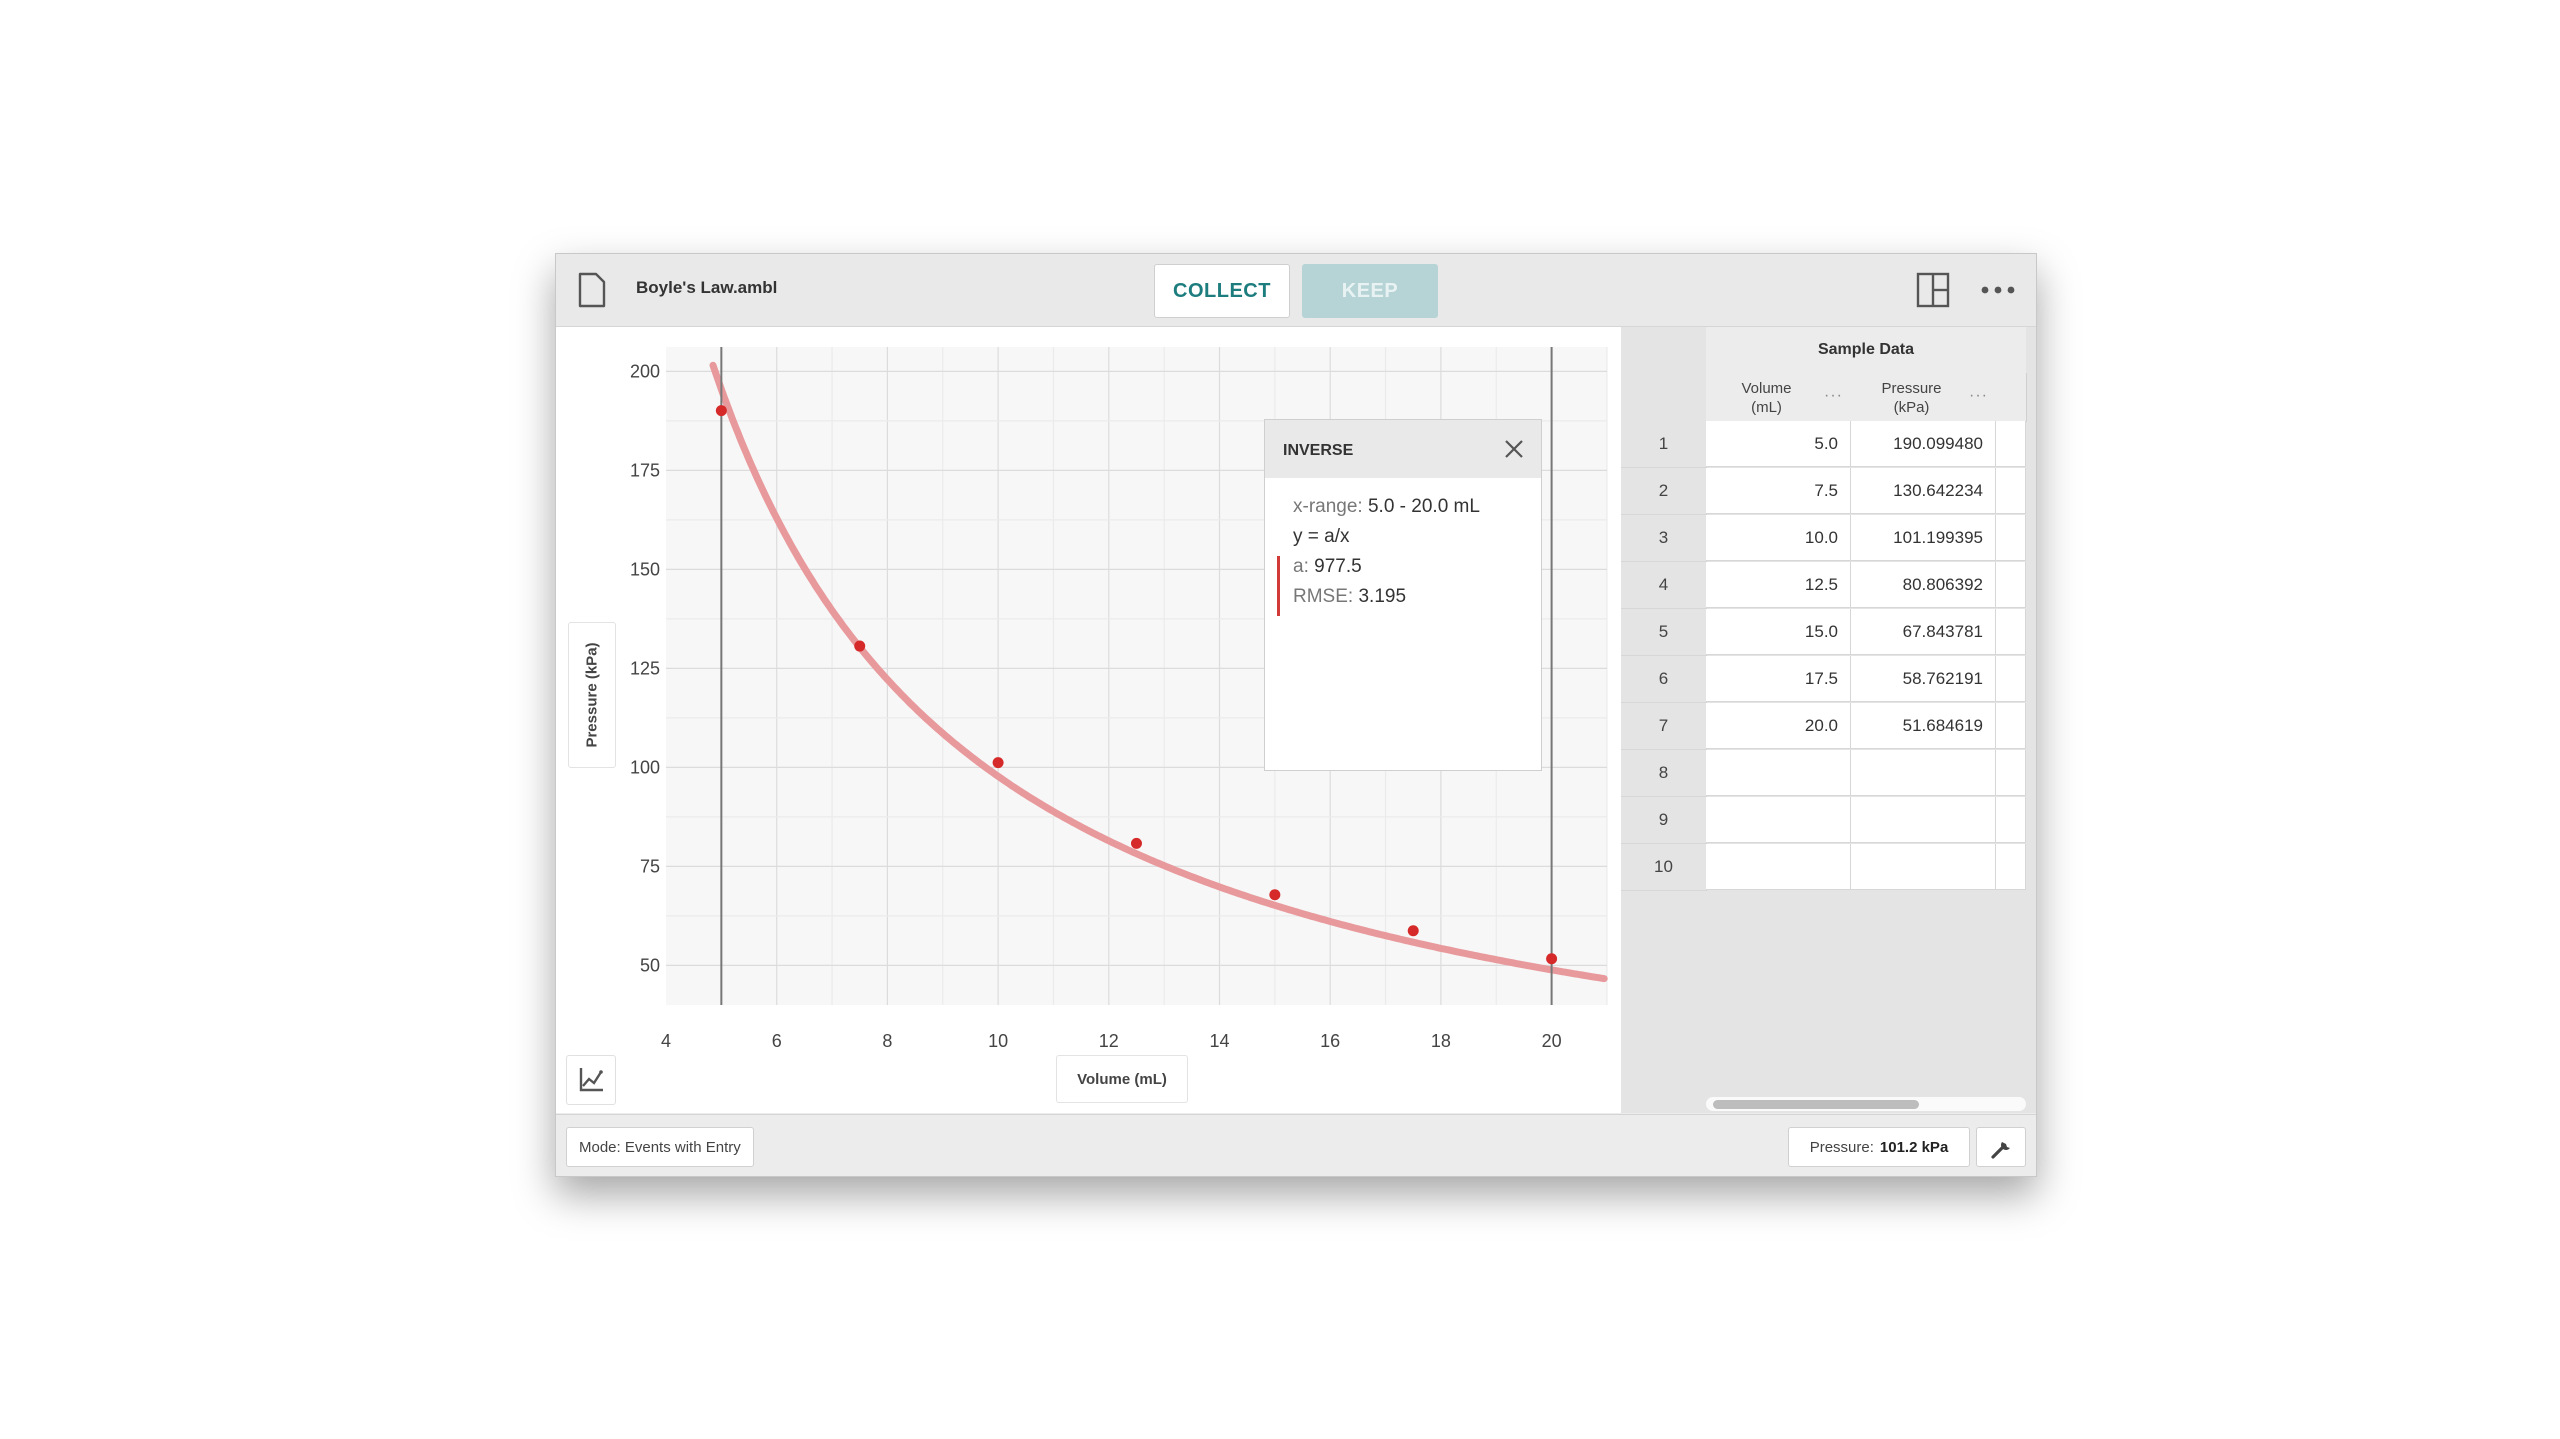 This screenshot has height=1439, width=2560. What do you see at coordinates (1664, 491) in the screenshot?
I see `row-number: 2` at bounding box center [1664, 491].